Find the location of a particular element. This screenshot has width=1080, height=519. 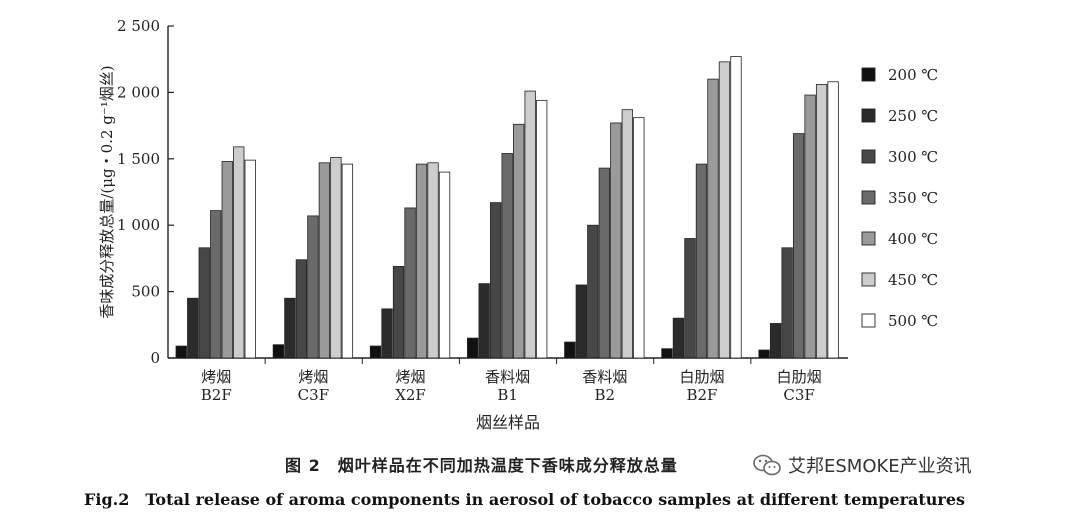

legend-label: 350 ℃ is located at coordinates (913, 198).